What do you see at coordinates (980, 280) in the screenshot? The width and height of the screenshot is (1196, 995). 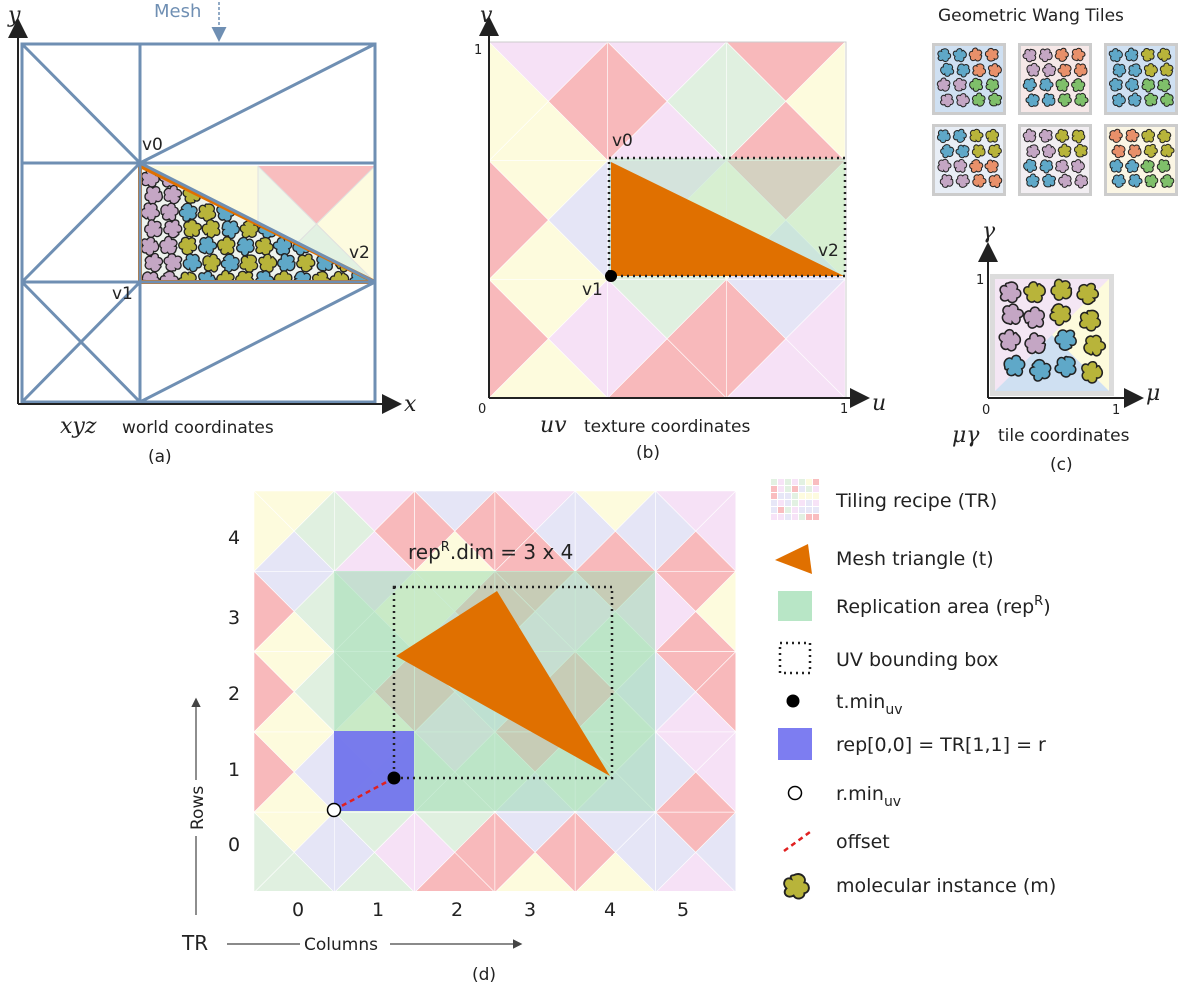 I see `gamma-tick-1: 1` at bounding box center [980, 280].